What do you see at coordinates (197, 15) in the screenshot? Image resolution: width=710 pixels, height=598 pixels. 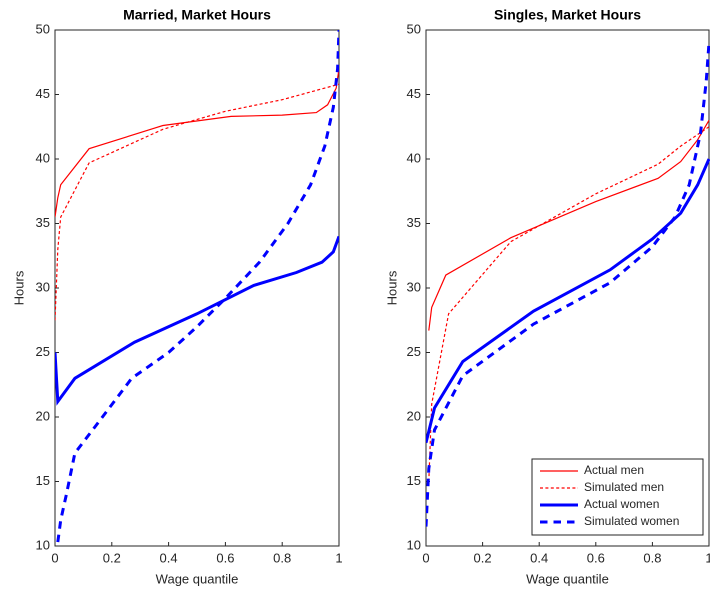 I see `chart-title: Married, Market Hours` at bounding box center [197, 15].